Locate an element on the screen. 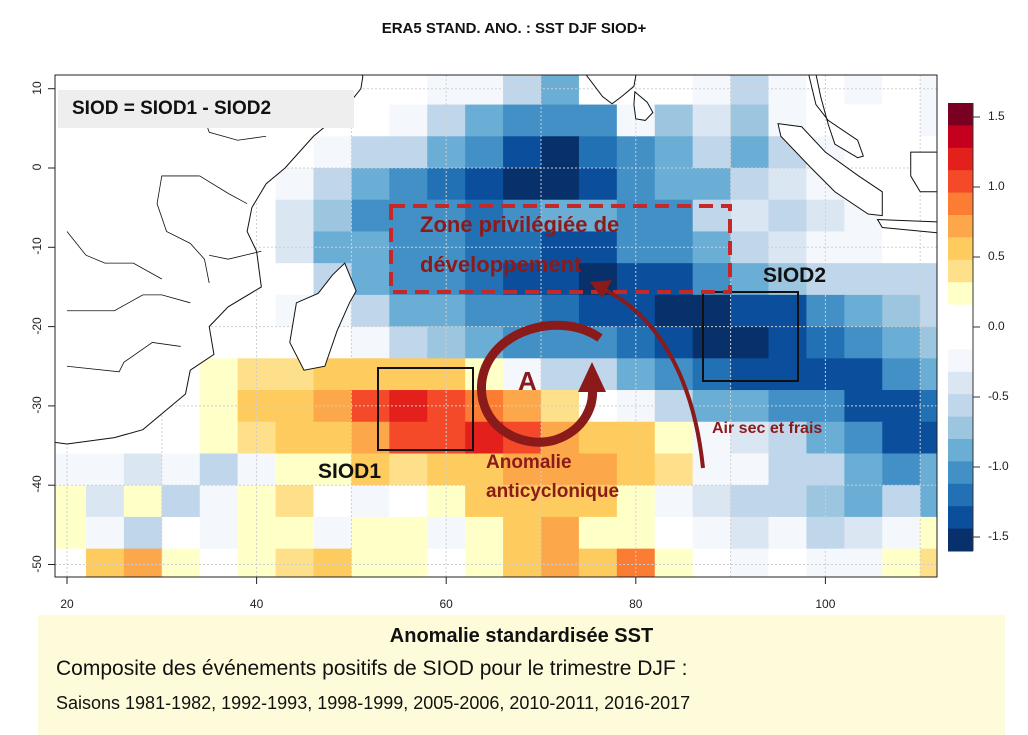 Image resolution: width=1028 pixels, height=735 pixels. x-tick-label: 20 is located at coordinates (67, 604).